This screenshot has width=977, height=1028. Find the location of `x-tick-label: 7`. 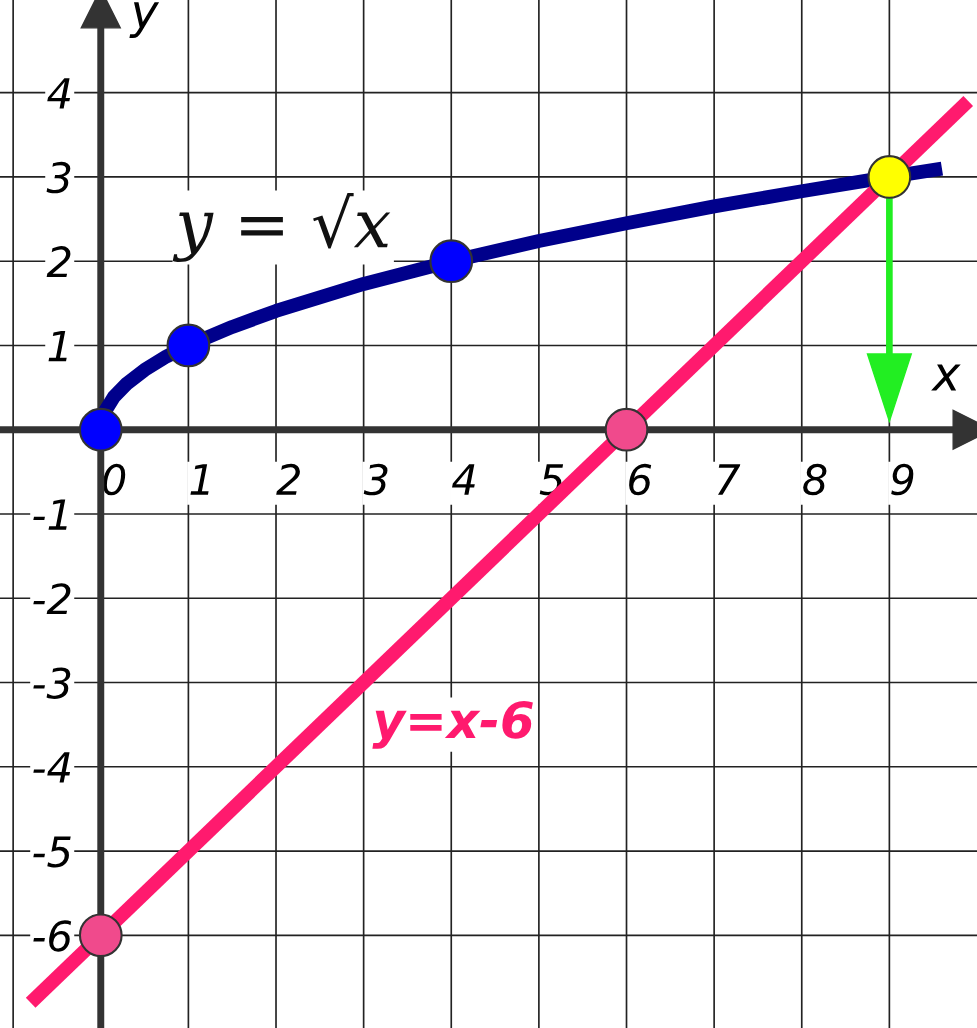

x-tick-label: 7 is located at coordinates (729, 479).